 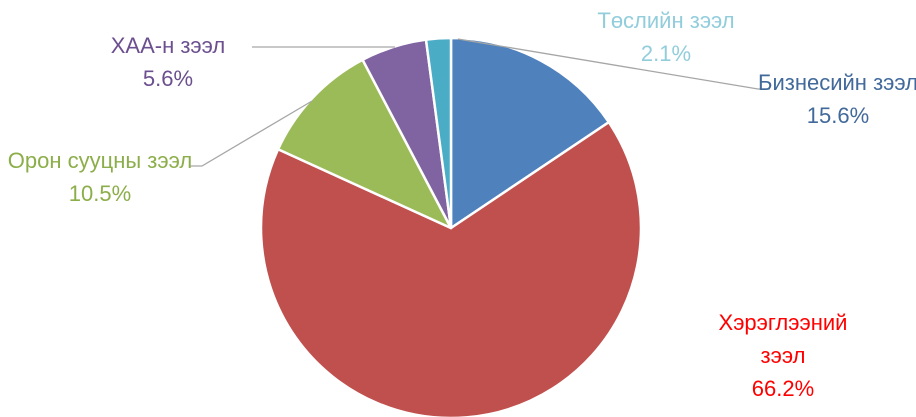 I want to click on slice-label: ХАА-н зээл 5.6%, so click(x=168, y=62).